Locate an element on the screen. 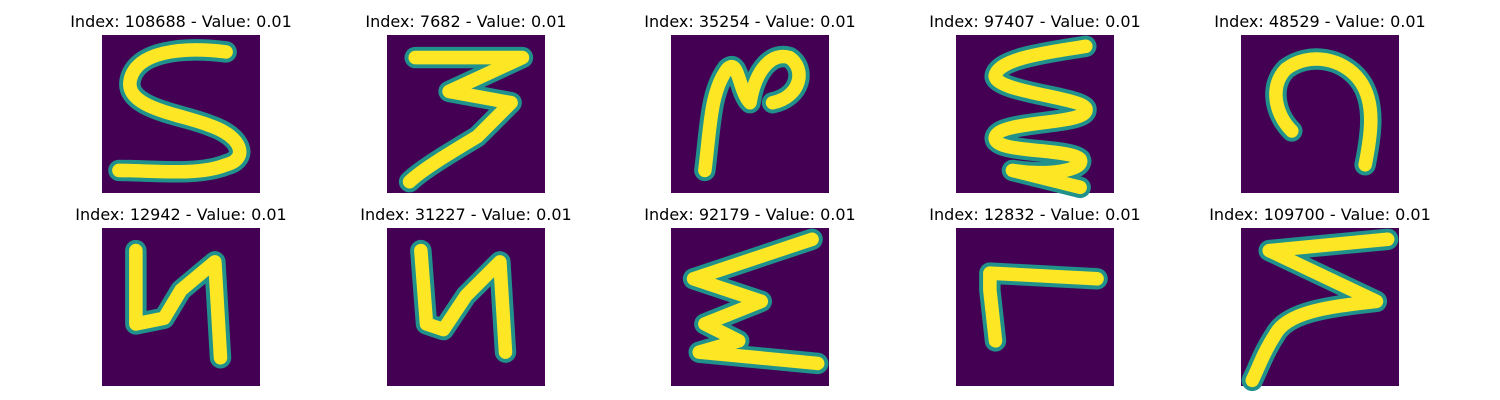  tile-title: Index: 92179 - Value: 0.01 is located at coordinates (749, 214).